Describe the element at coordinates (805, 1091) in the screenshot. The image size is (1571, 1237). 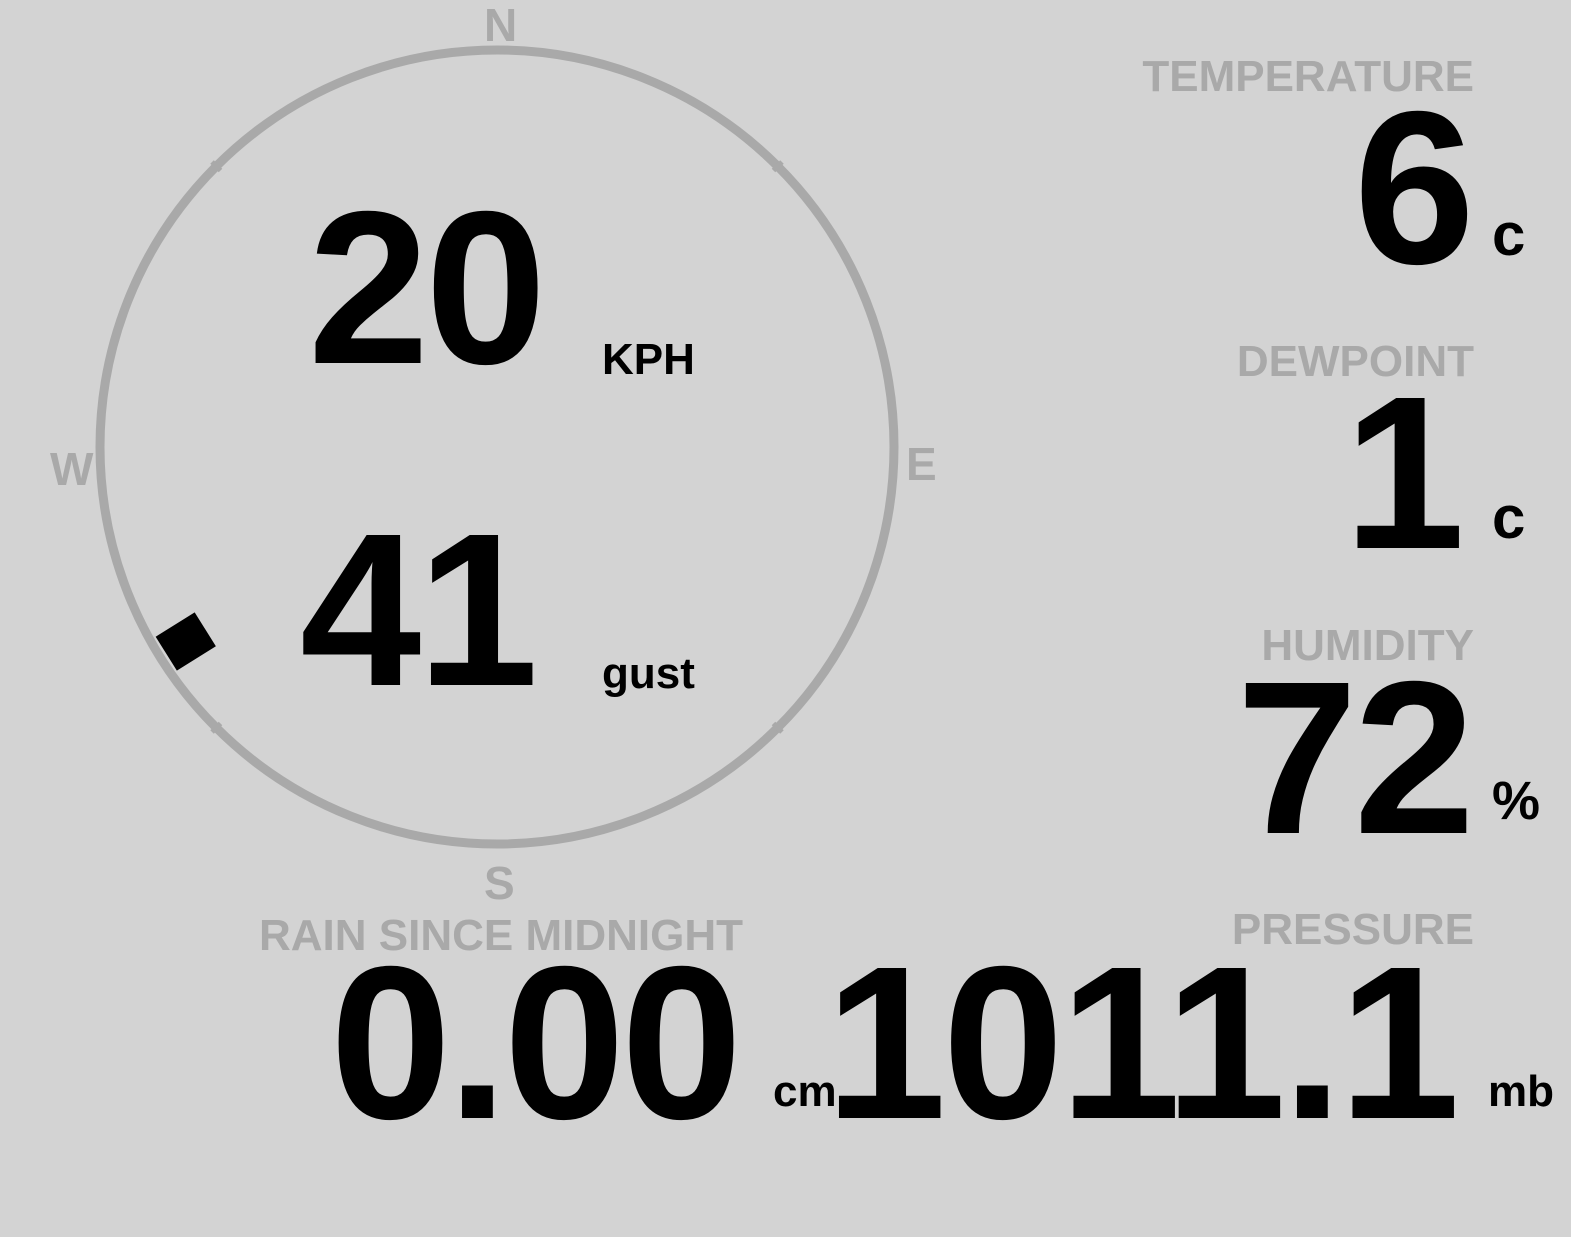
I see `rain-unit: cm` at that location.